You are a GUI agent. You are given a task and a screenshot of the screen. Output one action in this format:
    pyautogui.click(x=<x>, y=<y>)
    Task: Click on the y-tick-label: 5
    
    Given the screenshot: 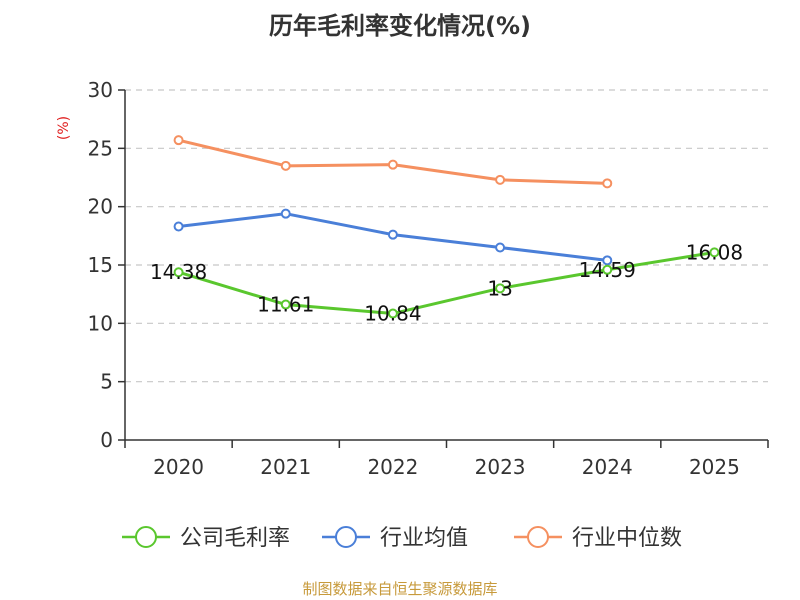 What is the action you would take?
    pyautogui.click(x=106, y=382)
    